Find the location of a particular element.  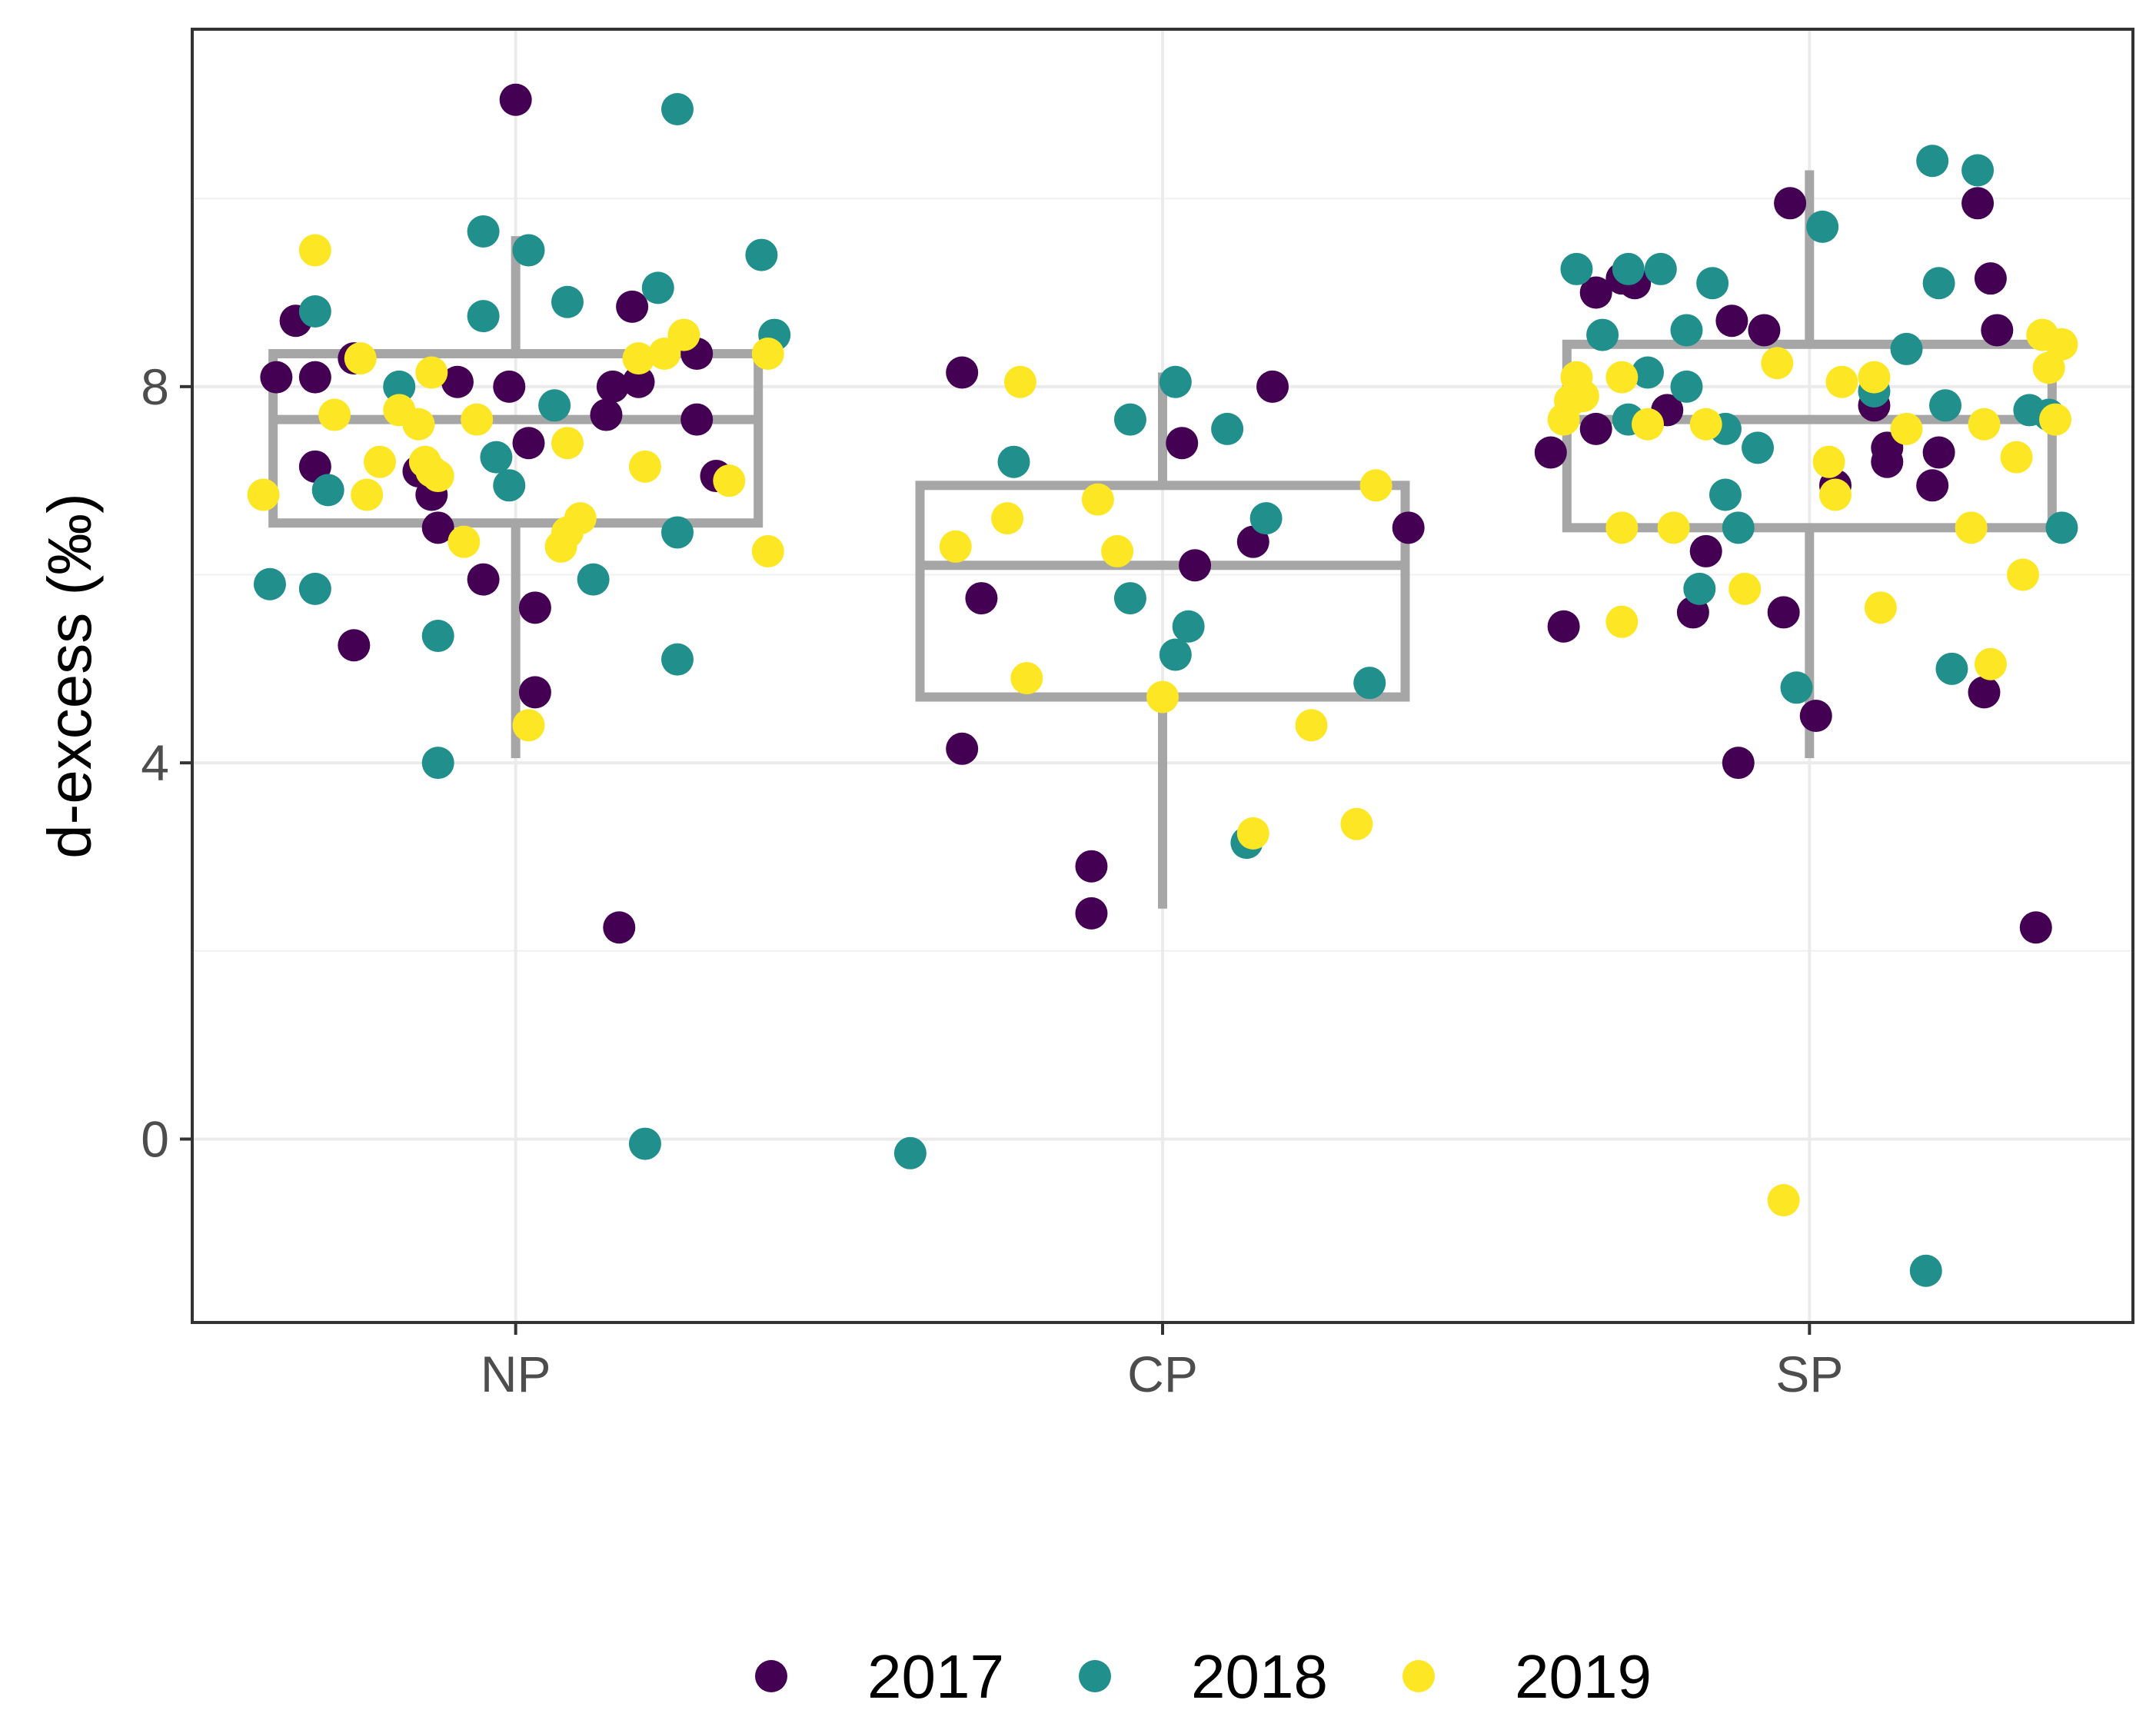

legend-label: 2018 is located at coordinates (1259, 1676).